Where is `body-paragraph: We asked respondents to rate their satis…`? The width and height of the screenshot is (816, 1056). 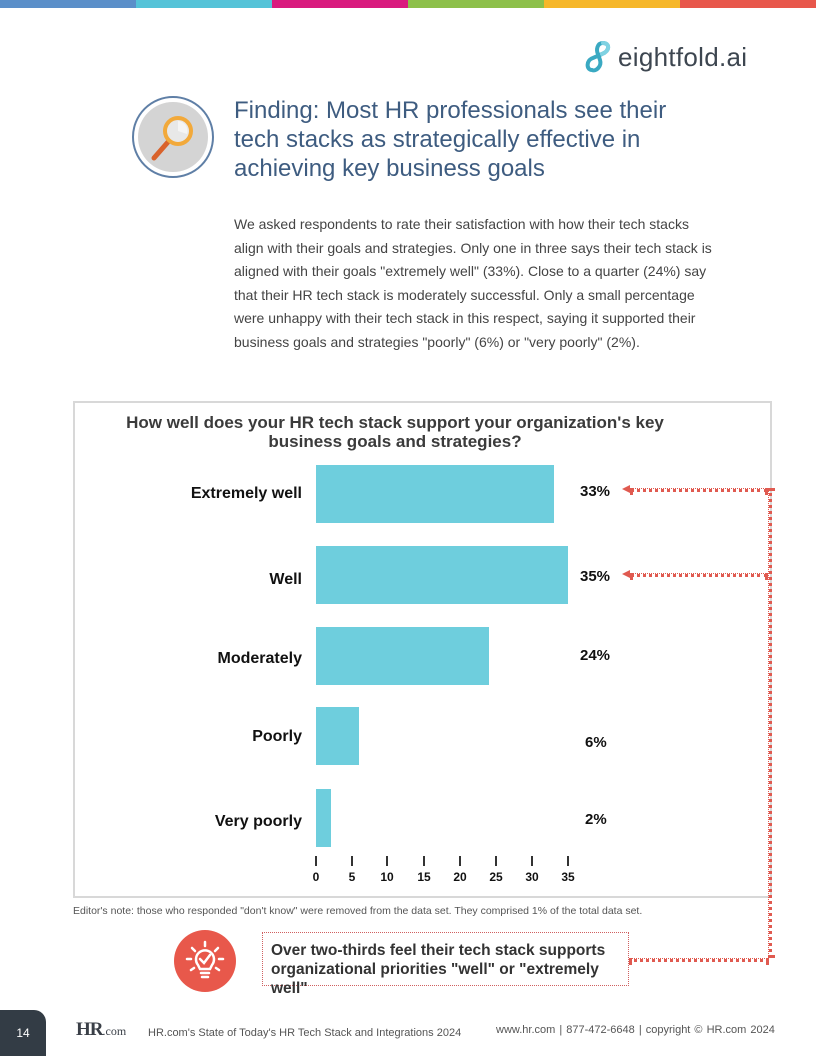
body-paragraph: We asked respondents to rate their satis… is located at coordinates (473, 283).